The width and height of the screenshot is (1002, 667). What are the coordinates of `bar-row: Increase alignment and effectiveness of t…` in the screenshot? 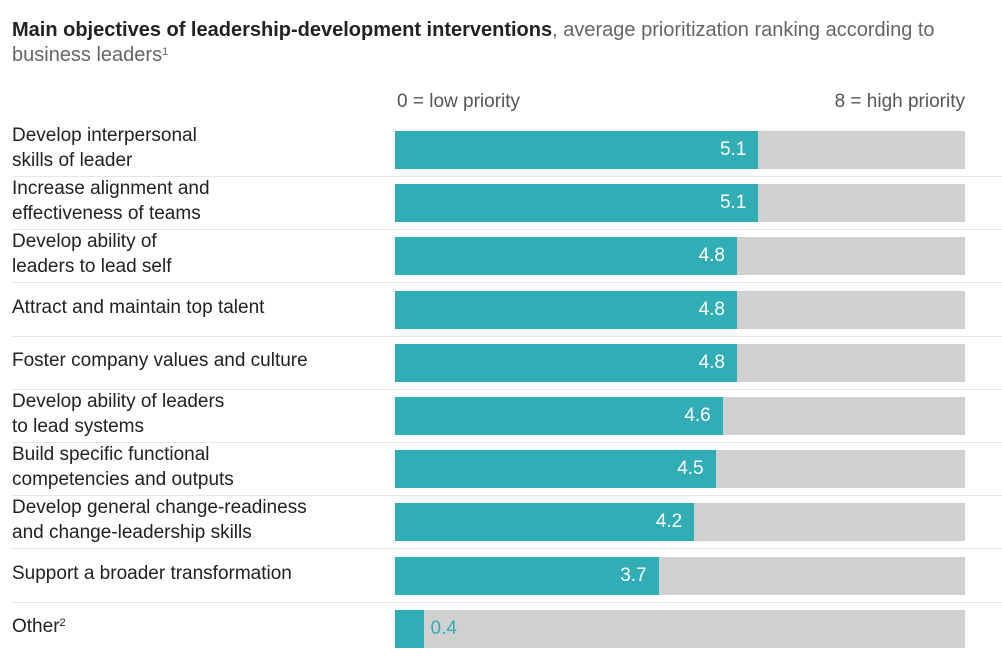 It's located at (507, 206).